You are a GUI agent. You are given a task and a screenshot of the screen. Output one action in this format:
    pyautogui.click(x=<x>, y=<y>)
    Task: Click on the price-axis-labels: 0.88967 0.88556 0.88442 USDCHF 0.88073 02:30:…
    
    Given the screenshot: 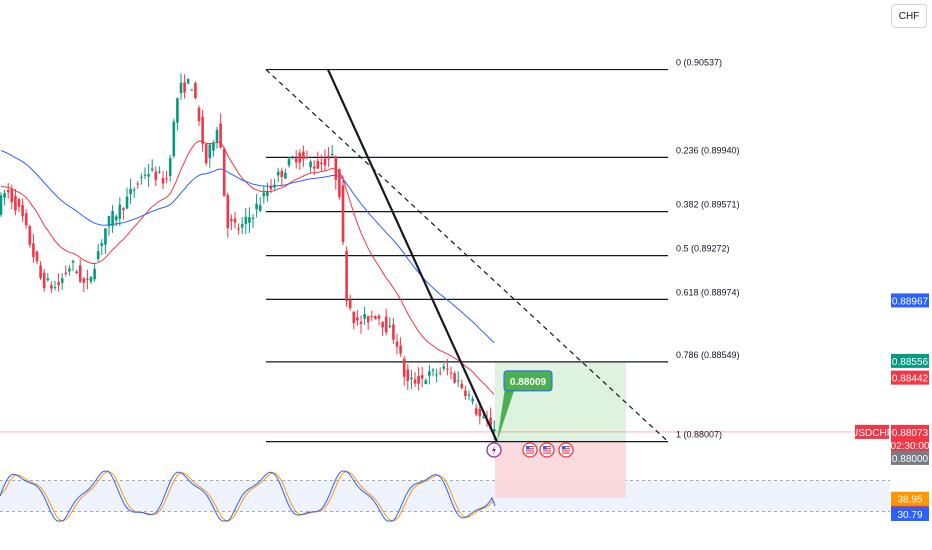 What is the action you would take?
    pyautogui.click(x=890, y=407)
    